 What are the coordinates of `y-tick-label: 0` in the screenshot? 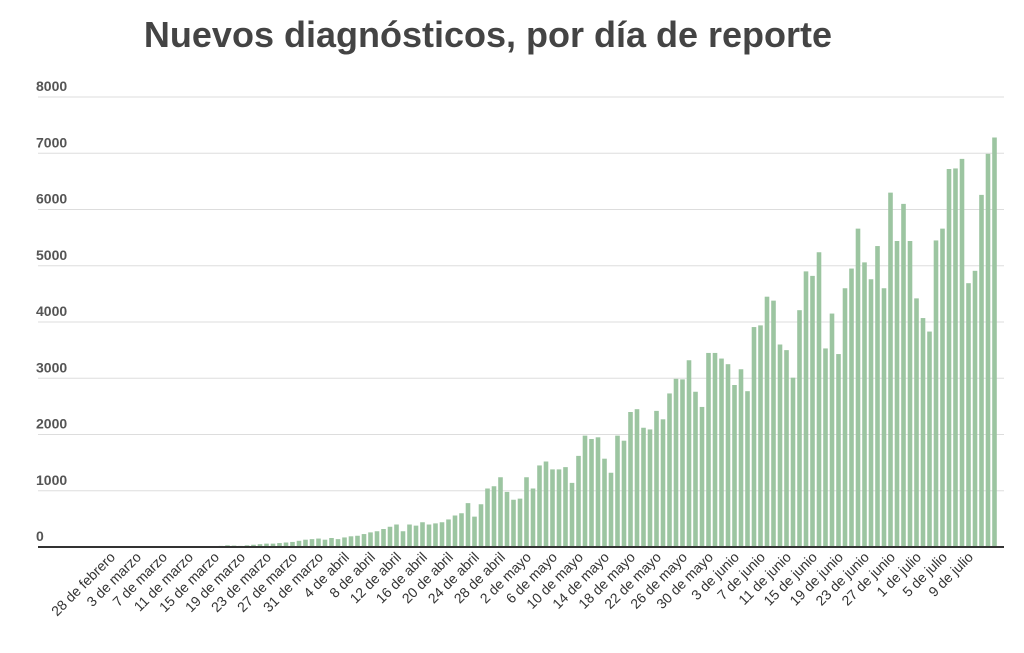 It's located at (40, 536).